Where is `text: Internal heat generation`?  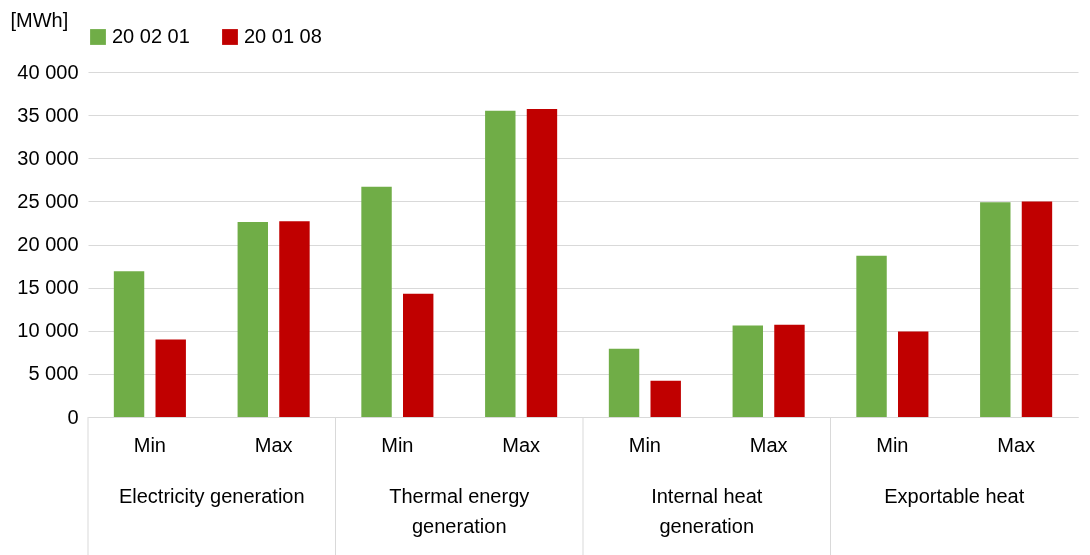
text: Internal heat generation is located at coordinates (707, 511).